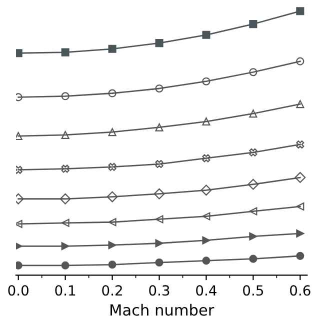  I want to click on x-tick-label: 0.3, so click(159, 290).